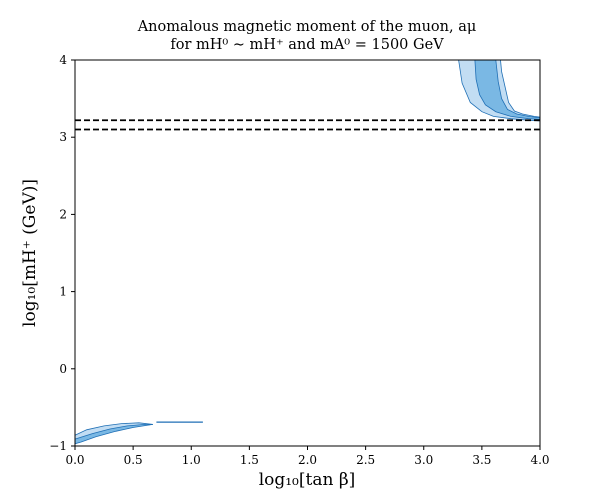 This screenshot has height=504, width=600. What do you see at coordinates (307, 45) in the screenshot?
I see `chart-title-line2: for mH⁰ ∼ mH⁺ and mA⁰ = 1500 GeV` at bounding box center [307, 45].